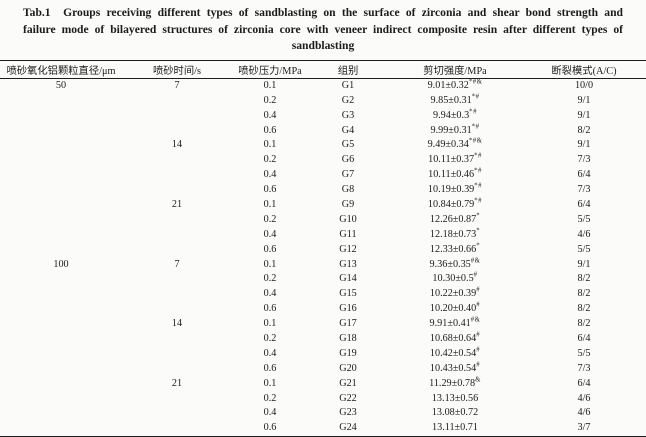  What do you see at coordinates (323, 85) in the screenshot?
I see `table-row: 50 7 0.1 G1 9.01±0.32*#& 10/0` at bounding box center [323, 85].